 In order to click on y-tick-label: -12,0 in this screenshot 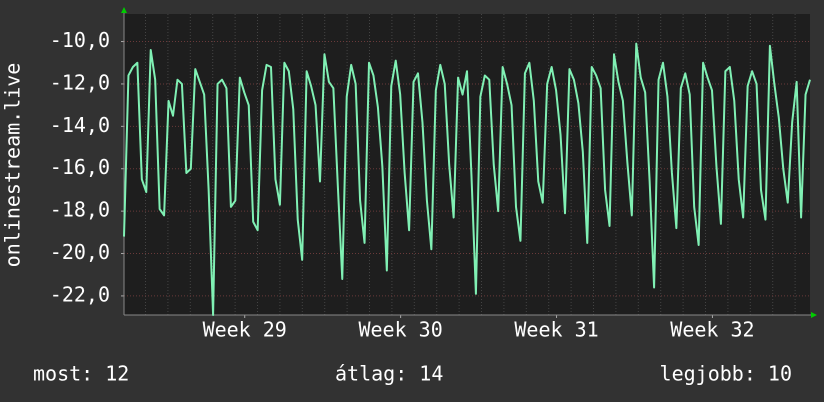, I will do `click(80, 82)`.